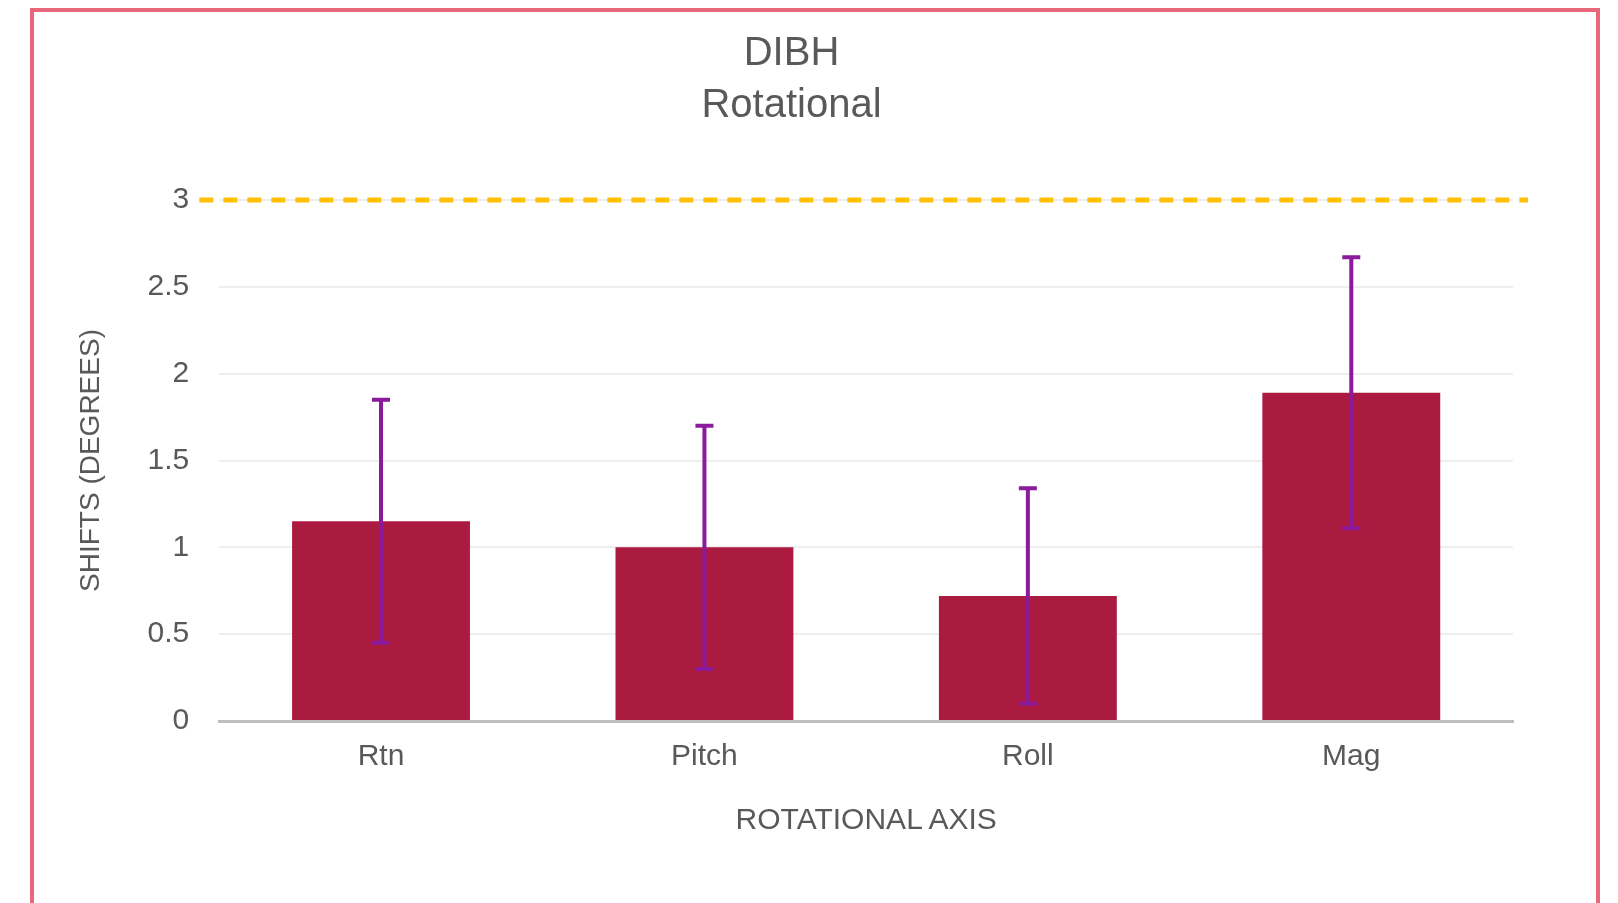 This screenshot has height=903, width=1618. Describe the element at coordinates (791, 51) in the screenshot. I see `chart-title: DIBH` at that location.